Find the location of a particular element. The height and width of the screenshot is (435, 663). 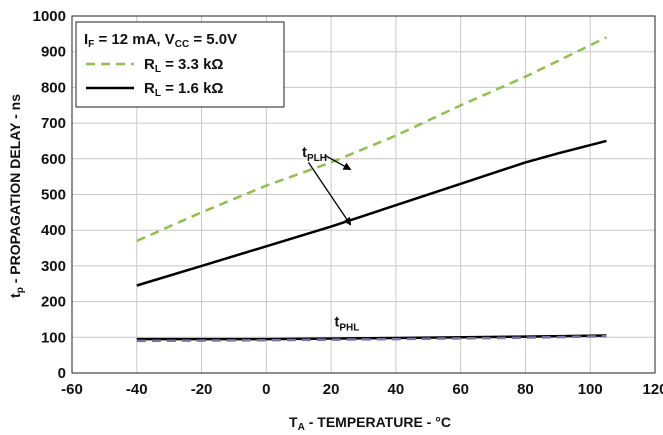

annotation-plh: tPLH is located at coordinates (314, 154).